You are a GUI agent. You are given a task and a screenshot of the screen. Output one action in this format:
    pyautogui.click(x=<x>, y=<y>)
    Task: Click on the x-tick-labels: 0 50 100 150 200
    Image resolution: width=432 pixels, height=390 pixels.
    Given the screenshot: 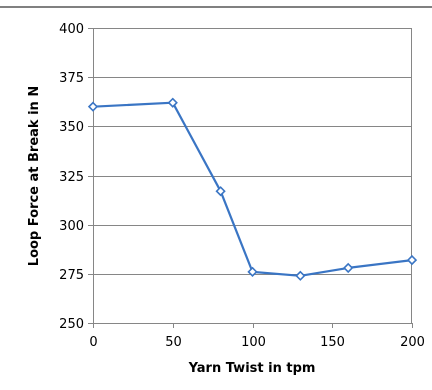 What is the action you would take?
    pyautogui.click(x=257, y=342)
    